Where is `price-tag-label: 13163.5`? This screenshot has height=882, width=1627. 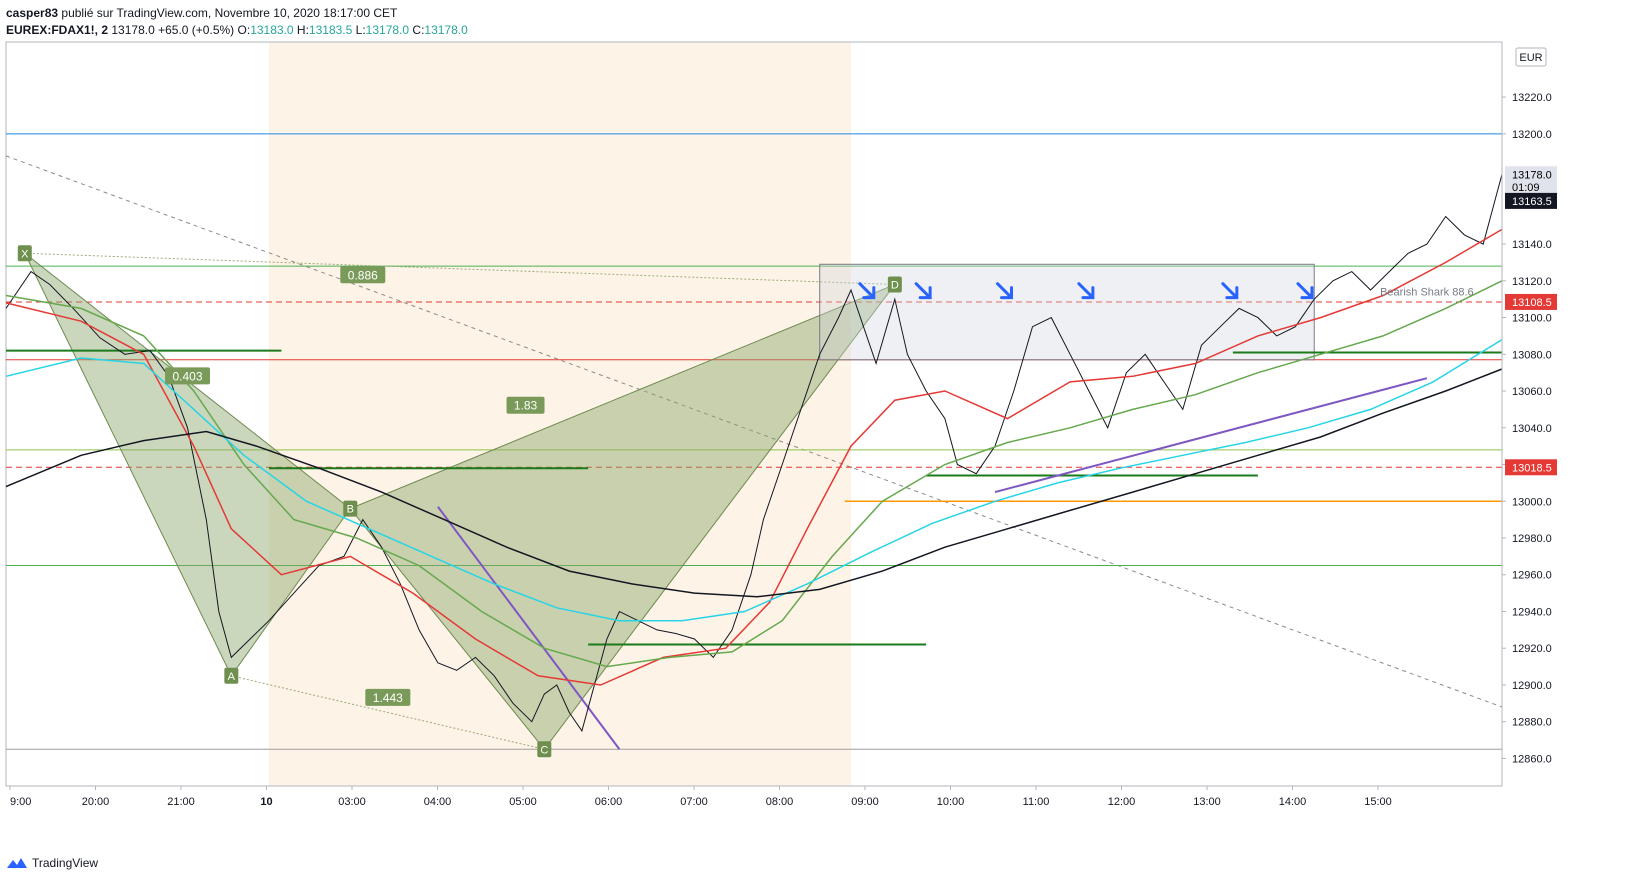
price-tag-label: 13163.5 is located at coordinates (1532, 202).